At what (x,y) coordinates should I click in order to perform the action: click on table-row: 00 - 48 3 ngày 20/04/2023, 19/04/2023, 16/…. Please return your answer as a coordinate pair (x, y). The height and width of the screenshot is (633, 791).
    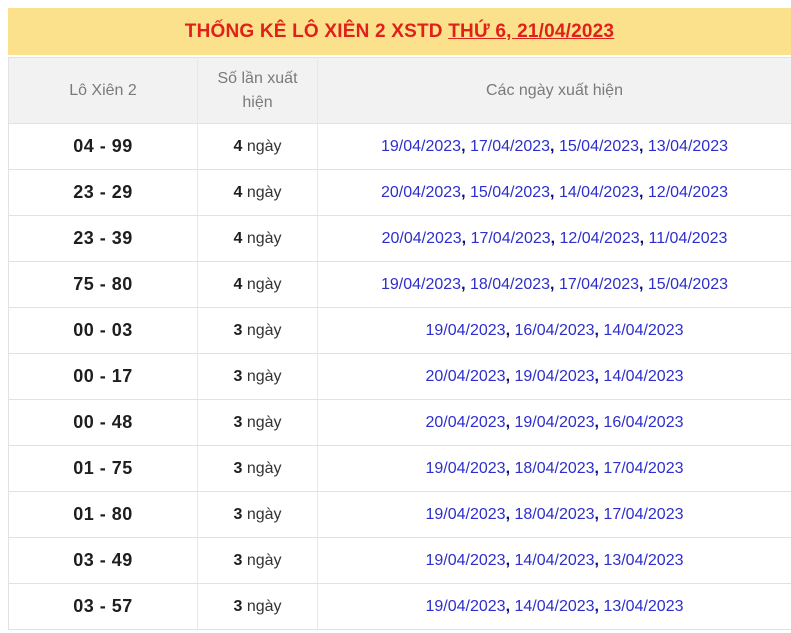
    Looking at the image, I should click on (399, 422).